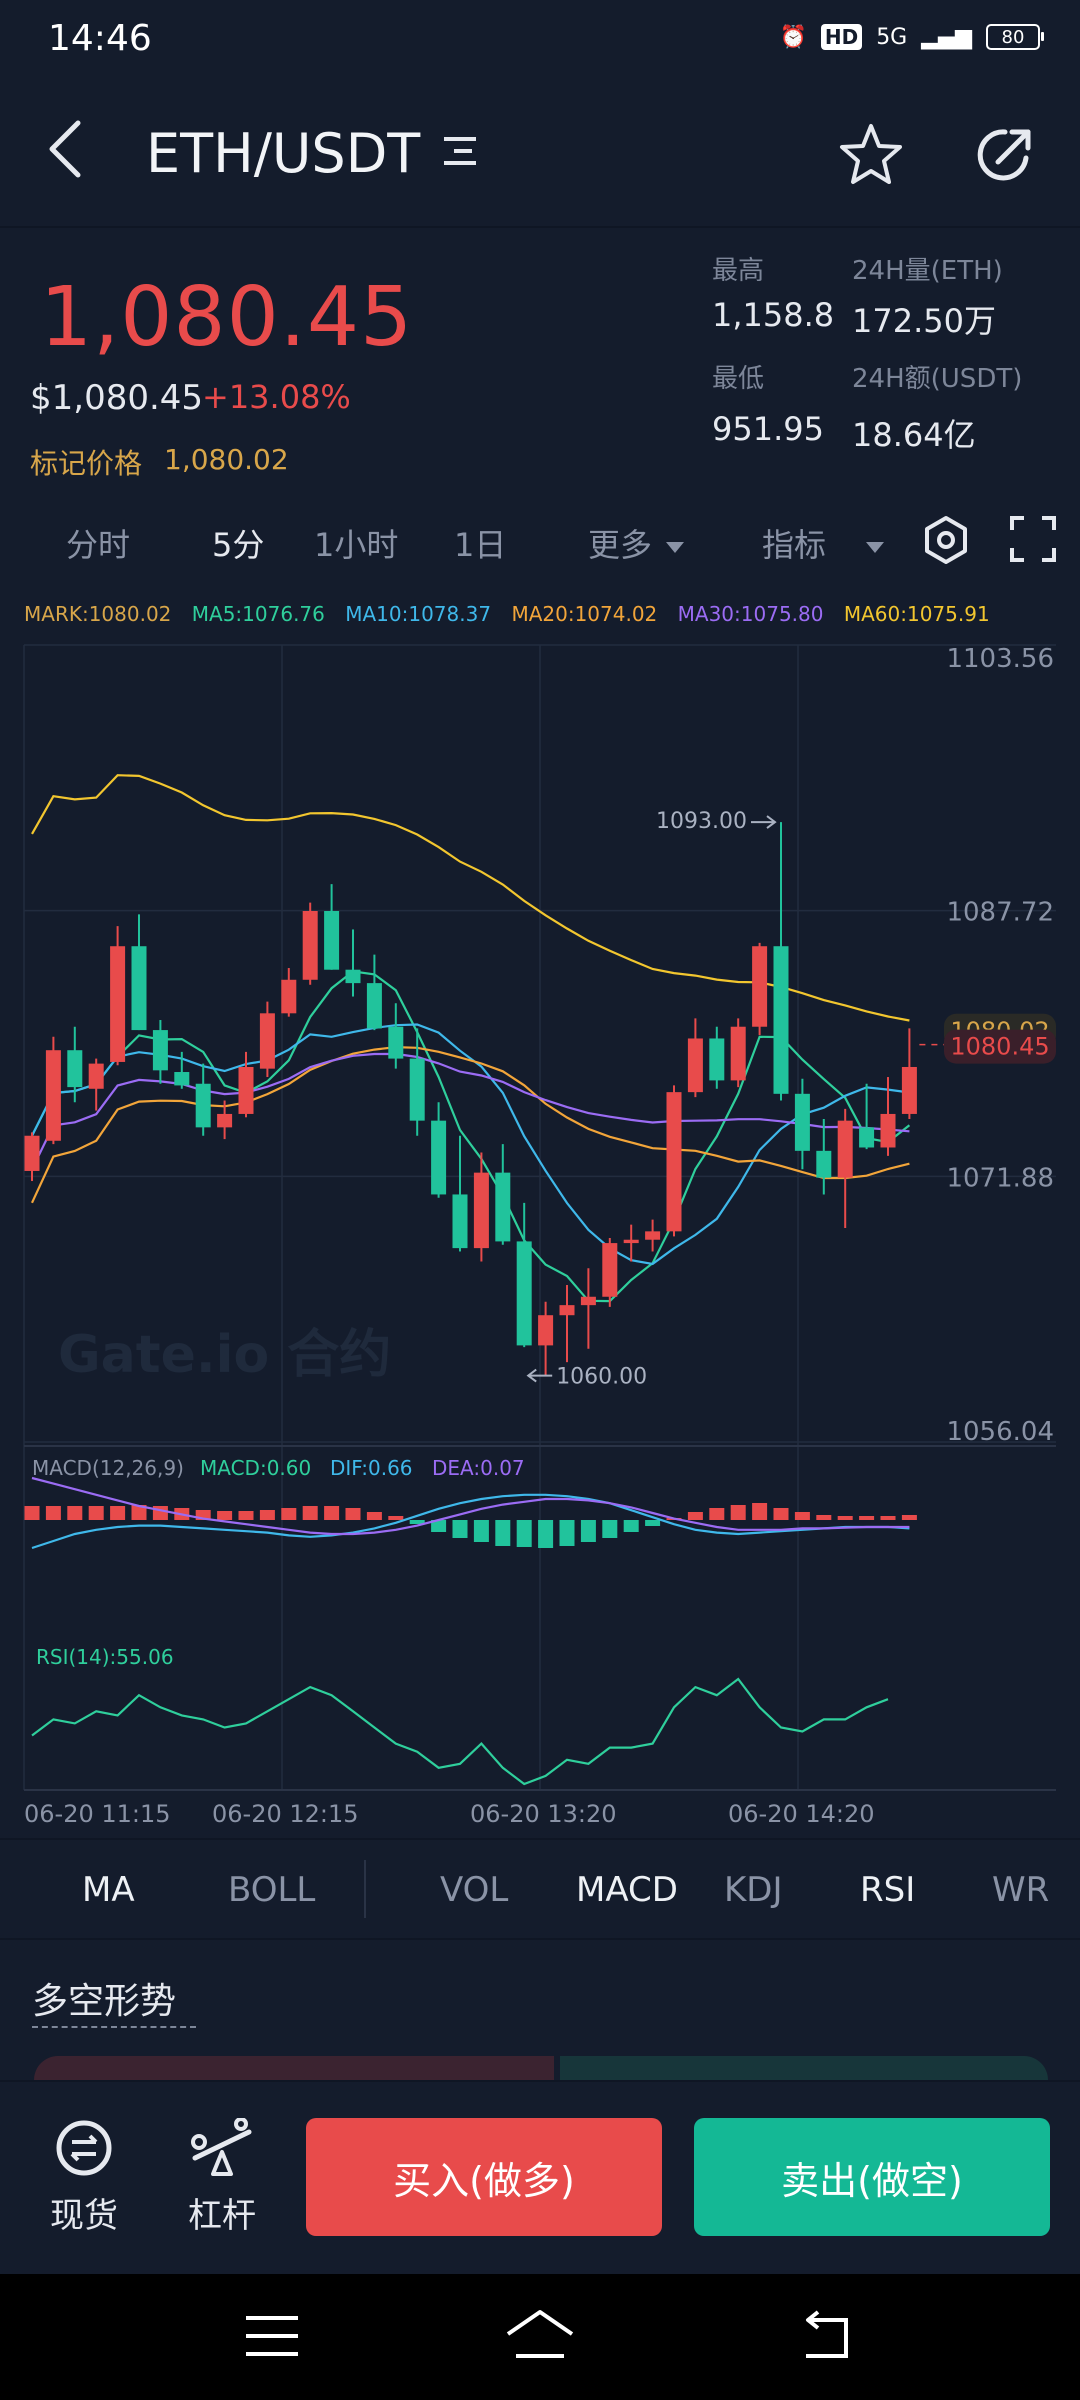  Describe the element at coordinates (283, 153) in the screenshot. I see `pair-title: ETH/USDT` at that location.